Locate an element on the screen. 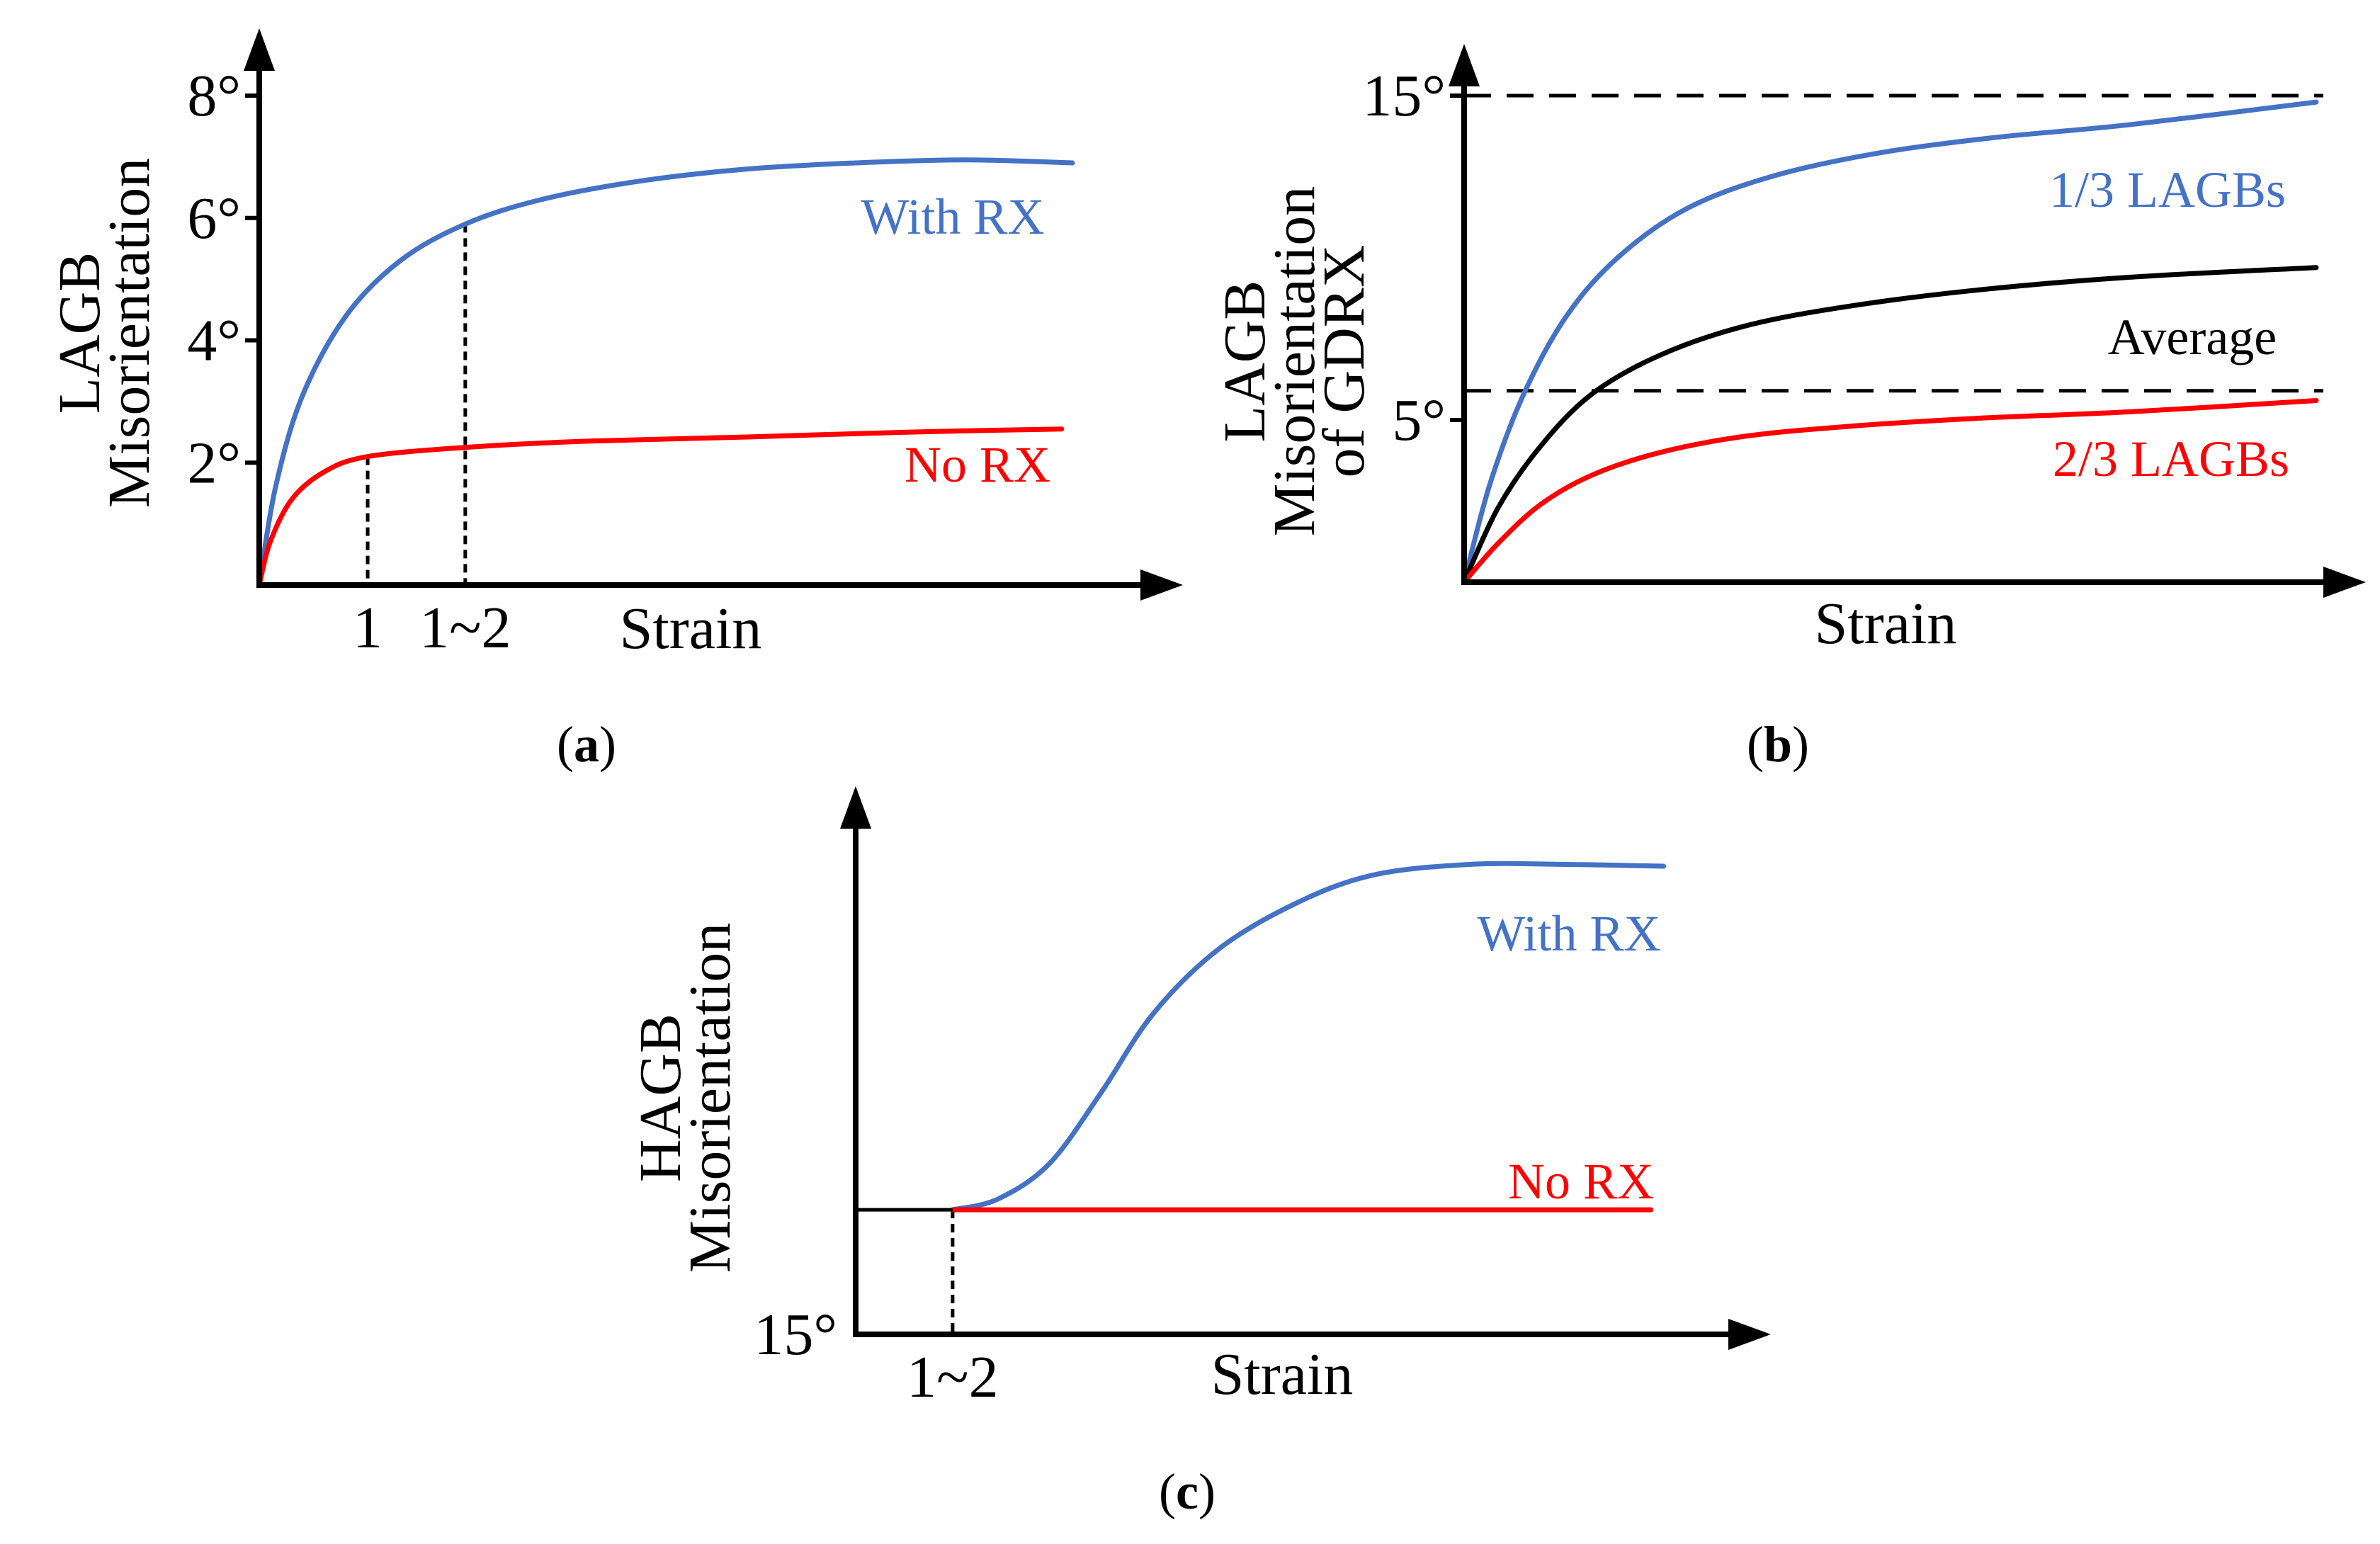  c-x-ticks: 1~2 is located at coordinates (953, 1377).